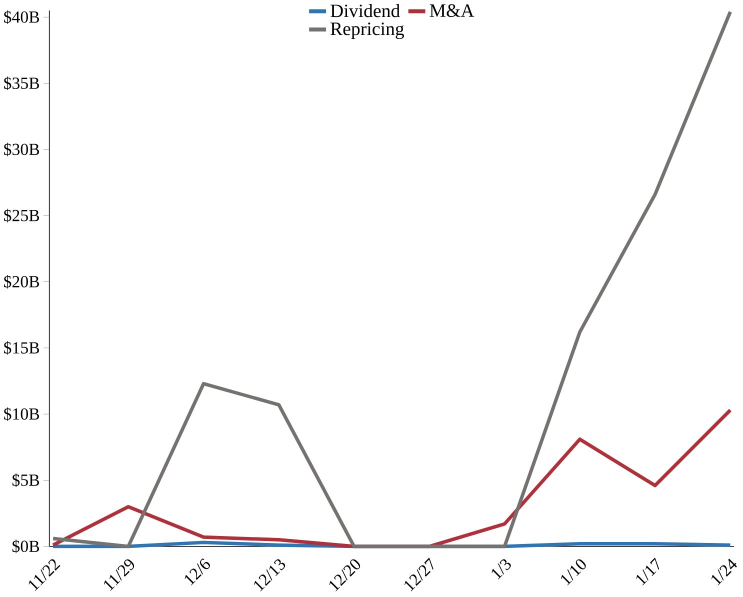  What do you see at coordinates (22, 83) in the screenshot?
I see `y-tick-label: $35B` at bounding box center [22, 83].